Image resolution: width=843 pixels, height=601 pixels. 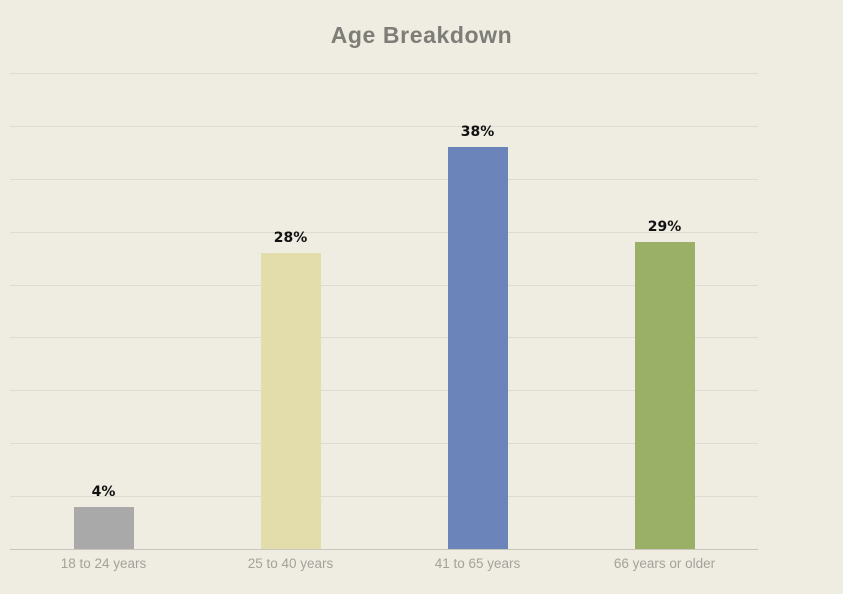 I want to click on x-axis-category-label: 66 years or older, so click(x=664, y=563).